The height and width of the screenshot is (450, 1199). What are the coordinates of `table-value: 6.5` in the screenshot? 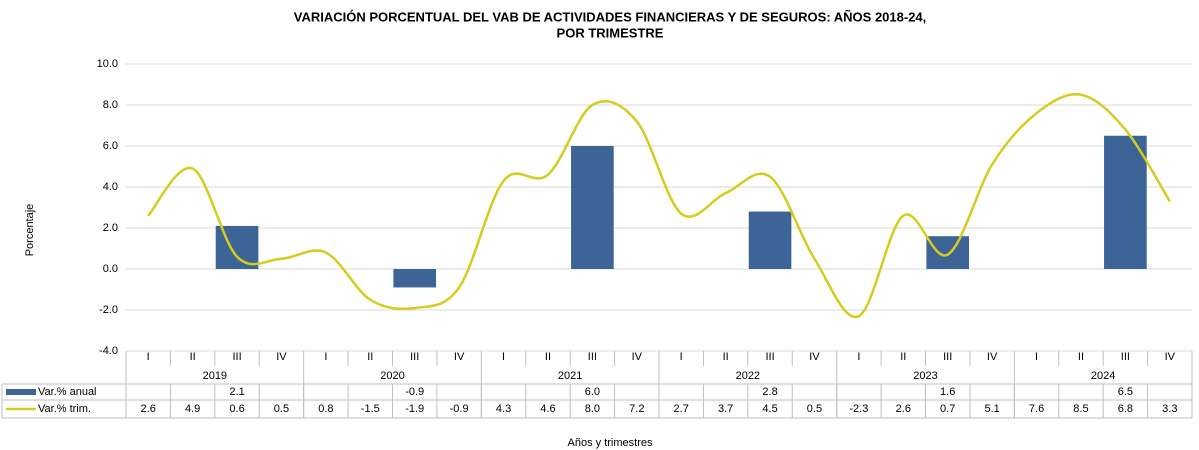 It's located at (1125, 392).